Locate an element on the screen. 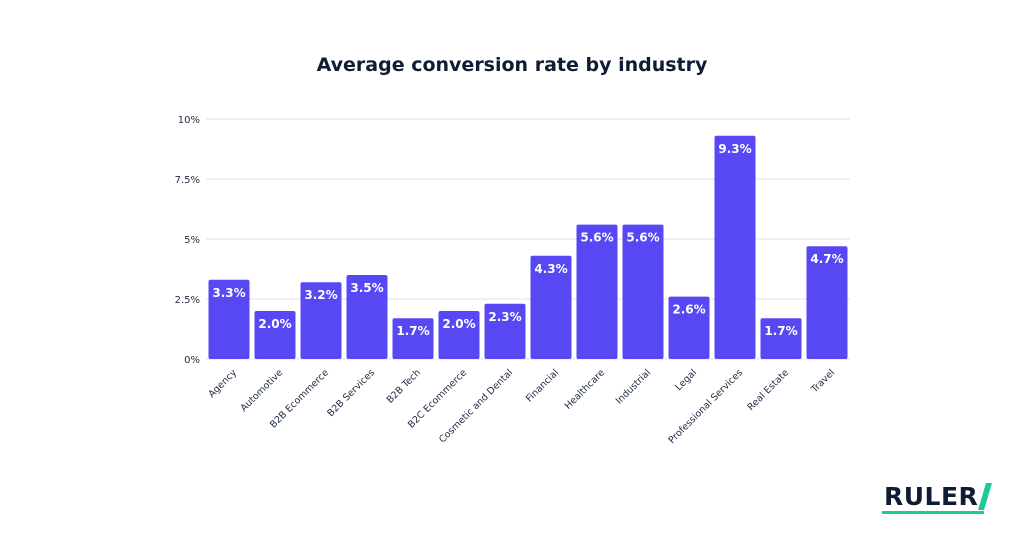  bar-value-label: 4.7% is located at coordinates (826, 259).